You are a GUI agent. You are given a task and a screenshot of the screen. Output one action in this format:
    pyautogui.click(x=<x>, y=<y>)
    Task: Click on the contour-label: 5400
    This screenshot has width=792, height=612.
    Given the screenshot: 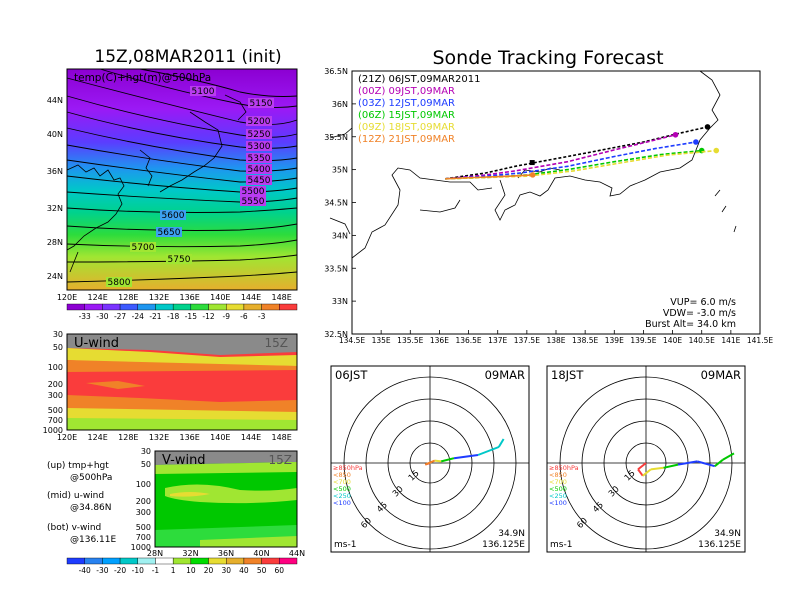 What is the action you would take?
    pyautogui.click(x=259, y=170)
    